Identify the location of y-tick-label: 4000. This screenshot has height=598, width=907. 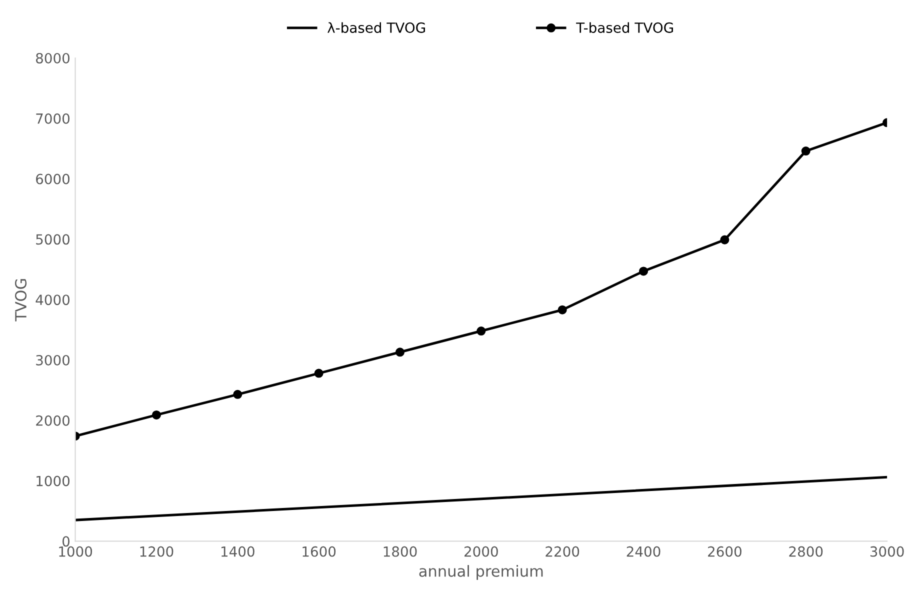
(53, 300).